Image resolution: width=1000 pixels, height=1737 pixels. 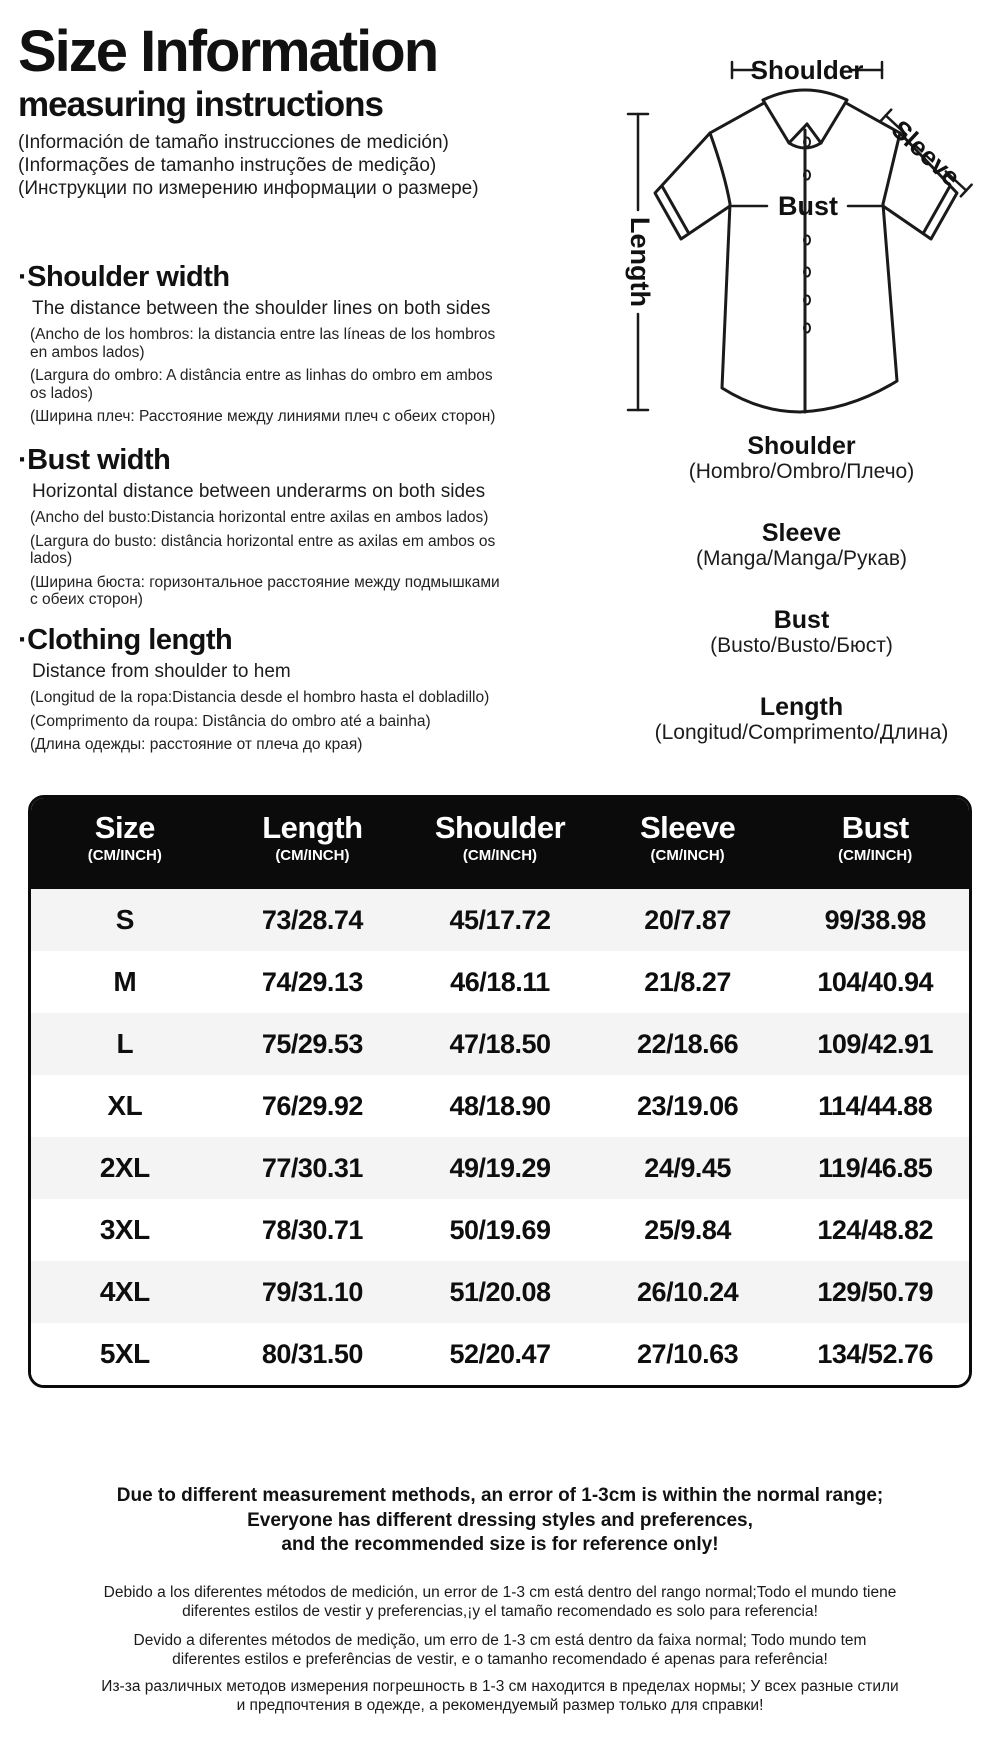 I want to click on cuff-right, so click(x=937, y=209).